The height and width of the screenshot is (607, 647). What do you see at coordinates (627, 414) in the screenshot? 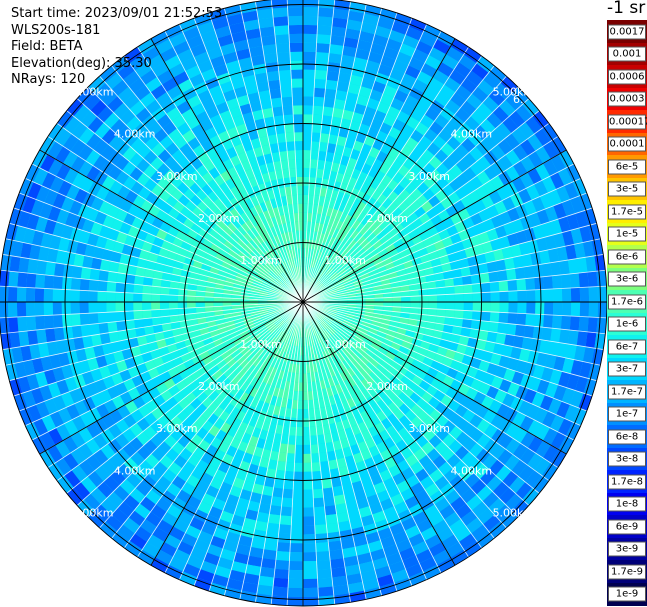
I see `colorbar-level: 1e-7` at bounding box center [627, 414].